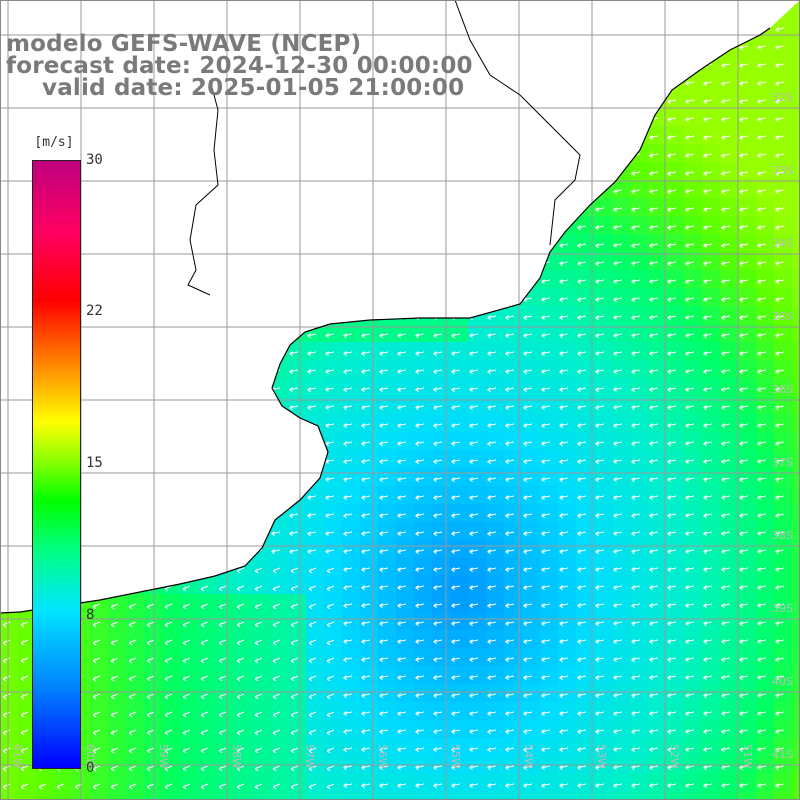  I want to click on lon-label-55W: 55W, so click(455, 756).